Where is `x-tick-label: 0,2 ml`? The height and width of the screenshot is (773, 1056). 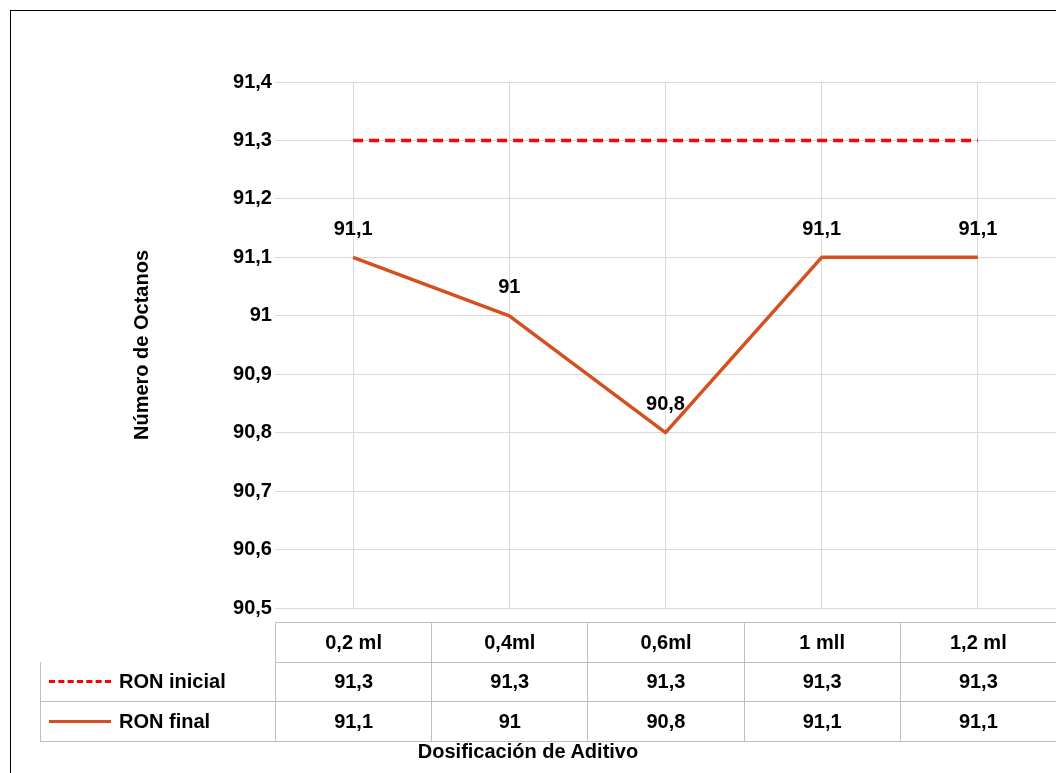
x-tick-label: 0,2 ml is located at coordinates (353, 643).